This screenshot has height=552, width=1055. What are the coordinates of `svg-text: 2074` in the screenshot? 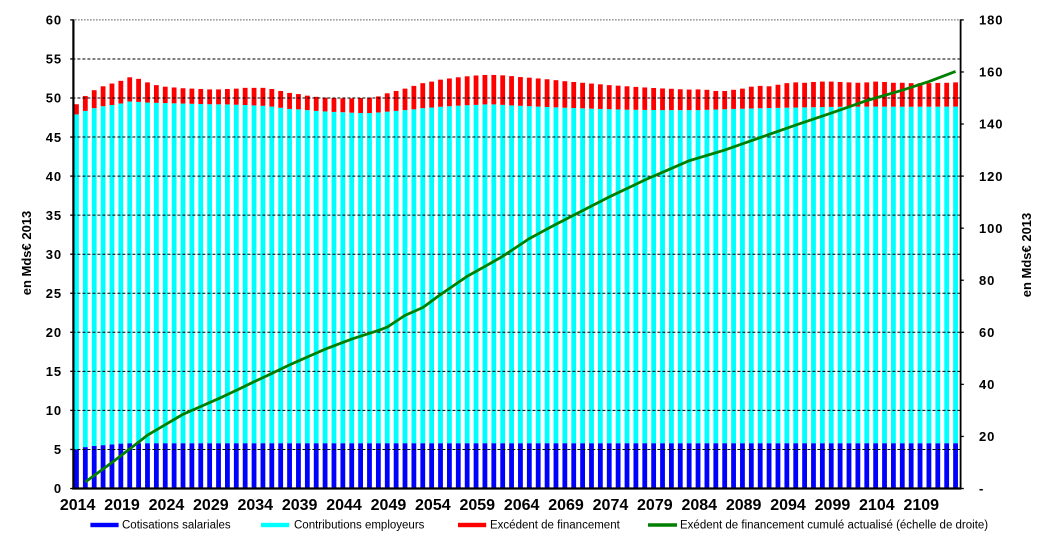 It's located at (611, 505).